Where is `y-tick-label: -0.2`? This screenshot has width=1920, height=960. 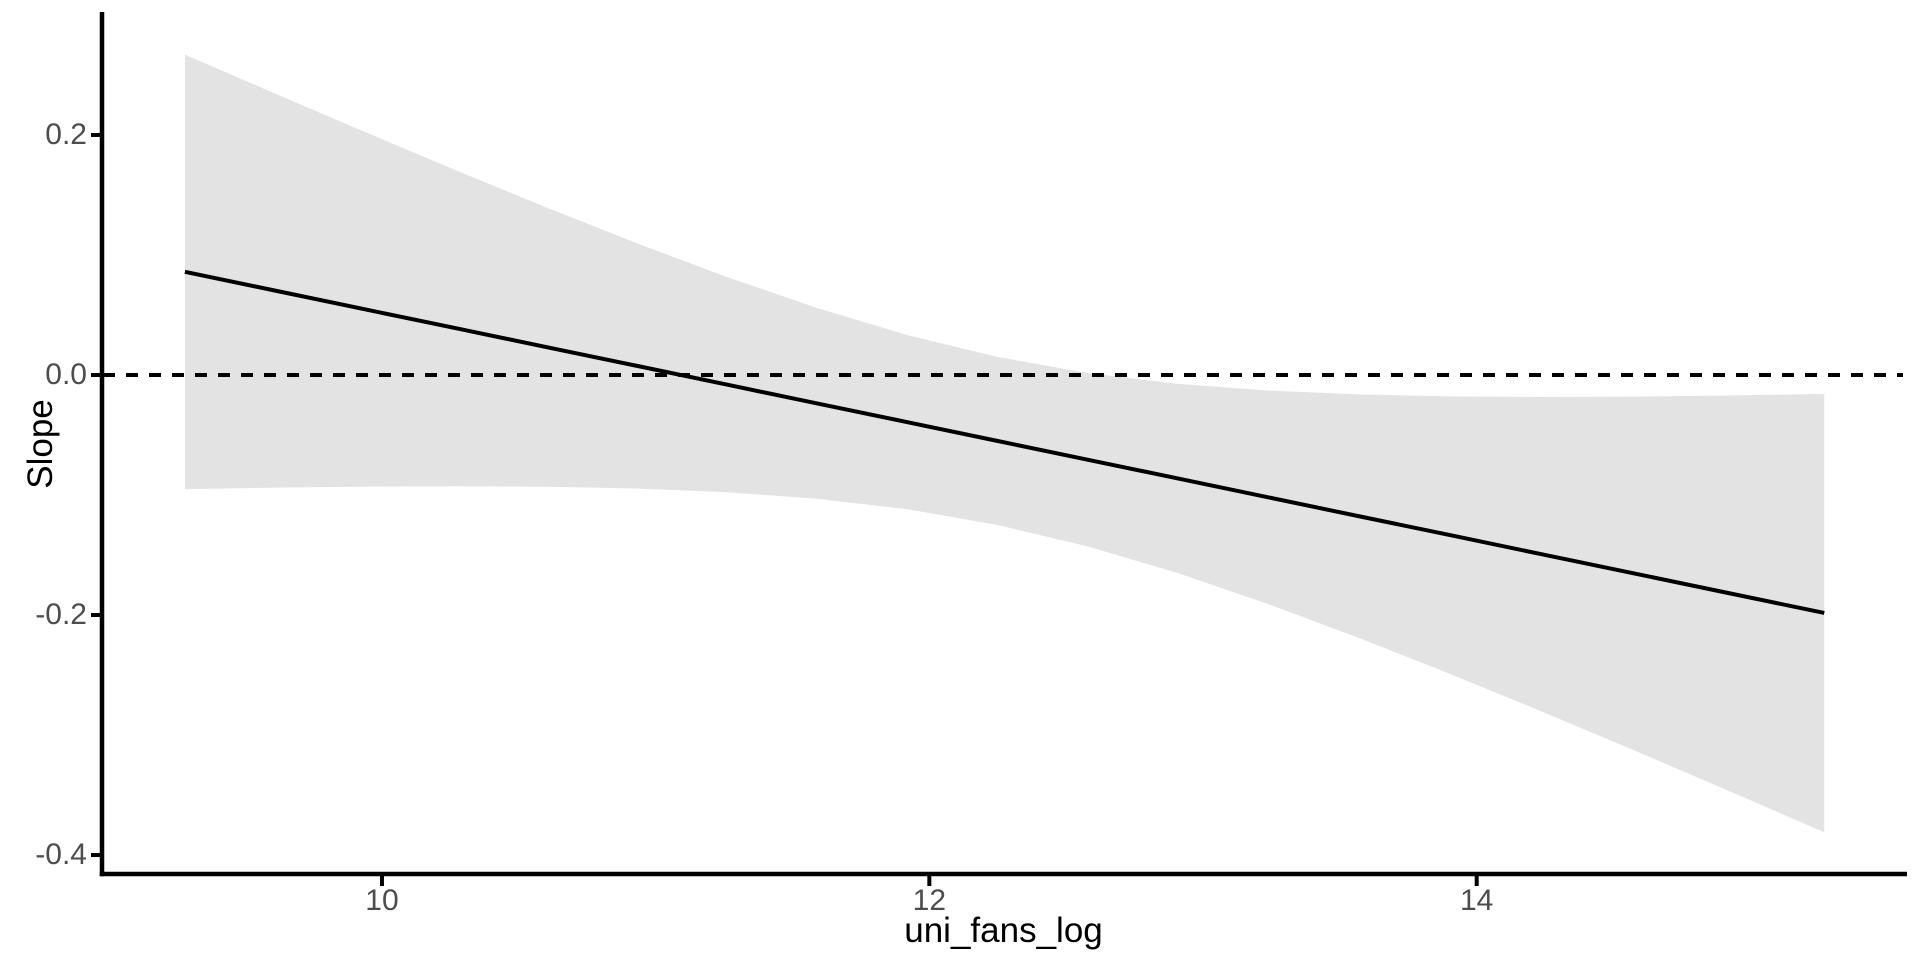 y-tick-label: -0.2 is located at coordinates (61, 615).